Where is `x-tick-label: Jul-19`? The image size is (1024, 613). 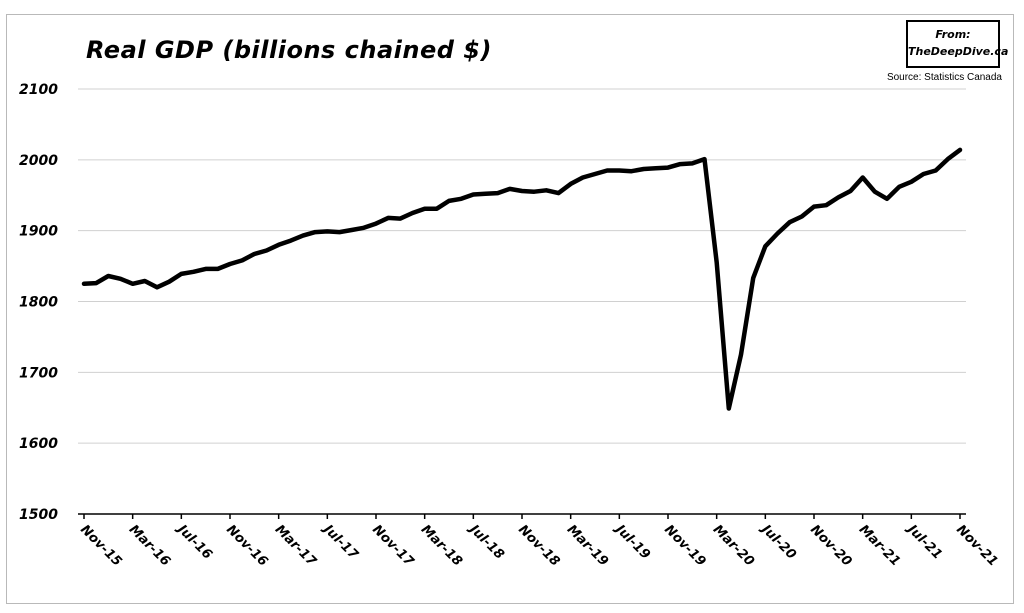
x-tick-label: Jul-19 is located at coordinates (631, 541).